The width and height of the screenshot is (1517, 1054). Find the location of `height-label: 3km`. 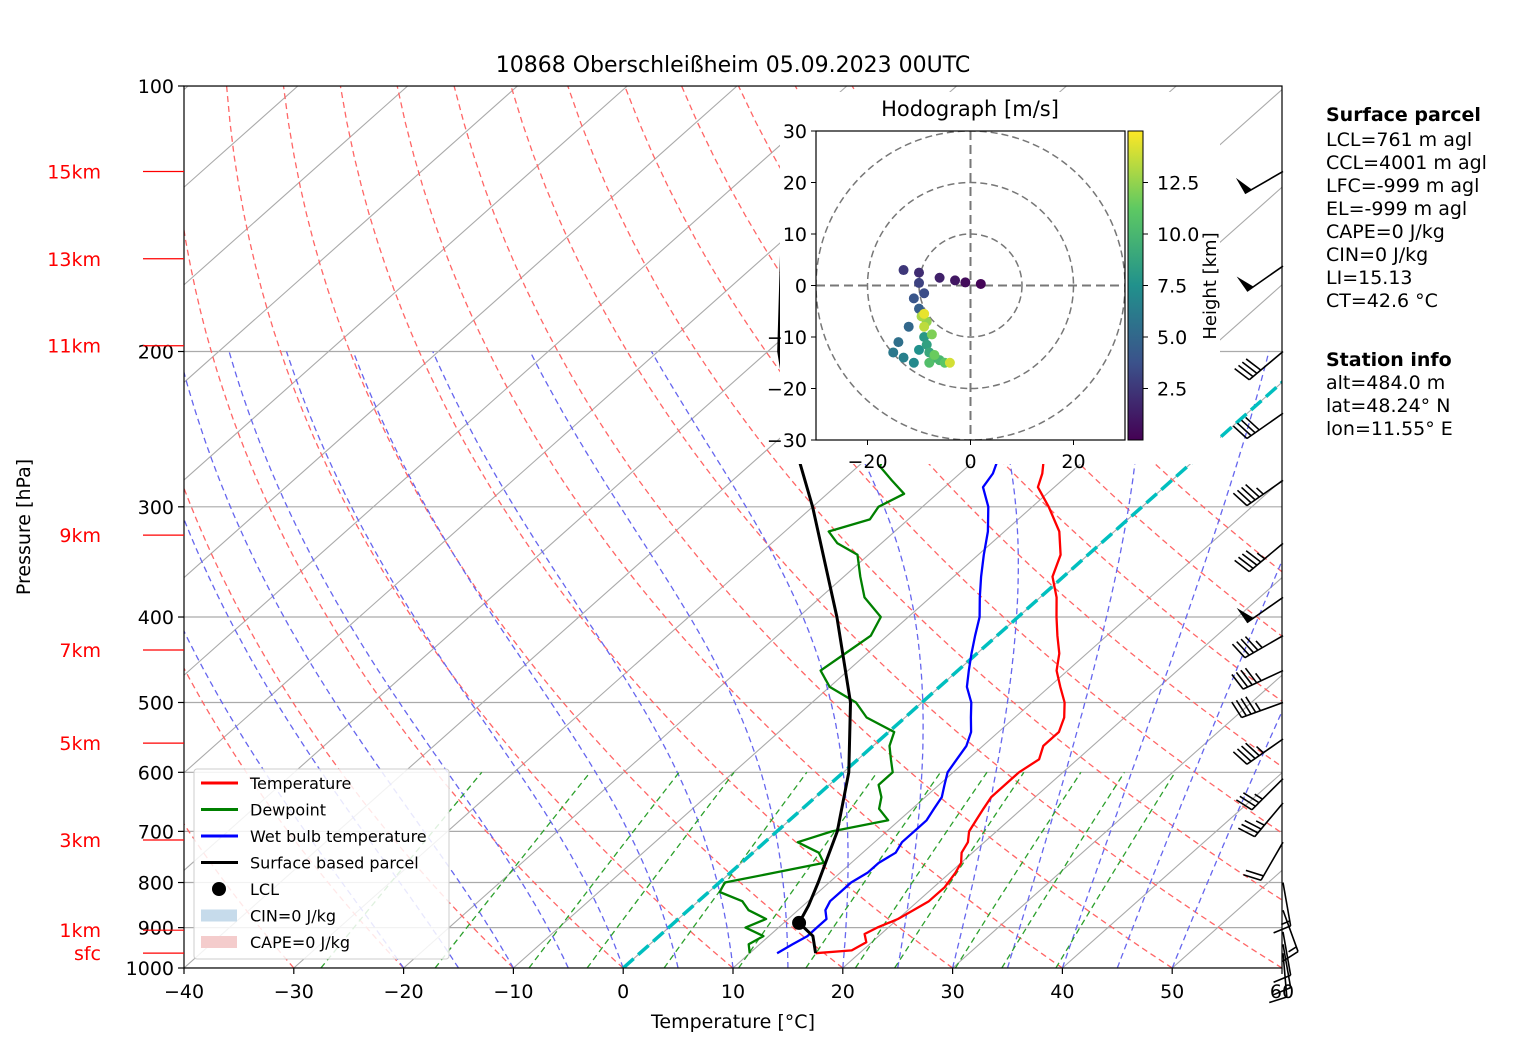

height-label: 3km is located at coordinates (80, 841).